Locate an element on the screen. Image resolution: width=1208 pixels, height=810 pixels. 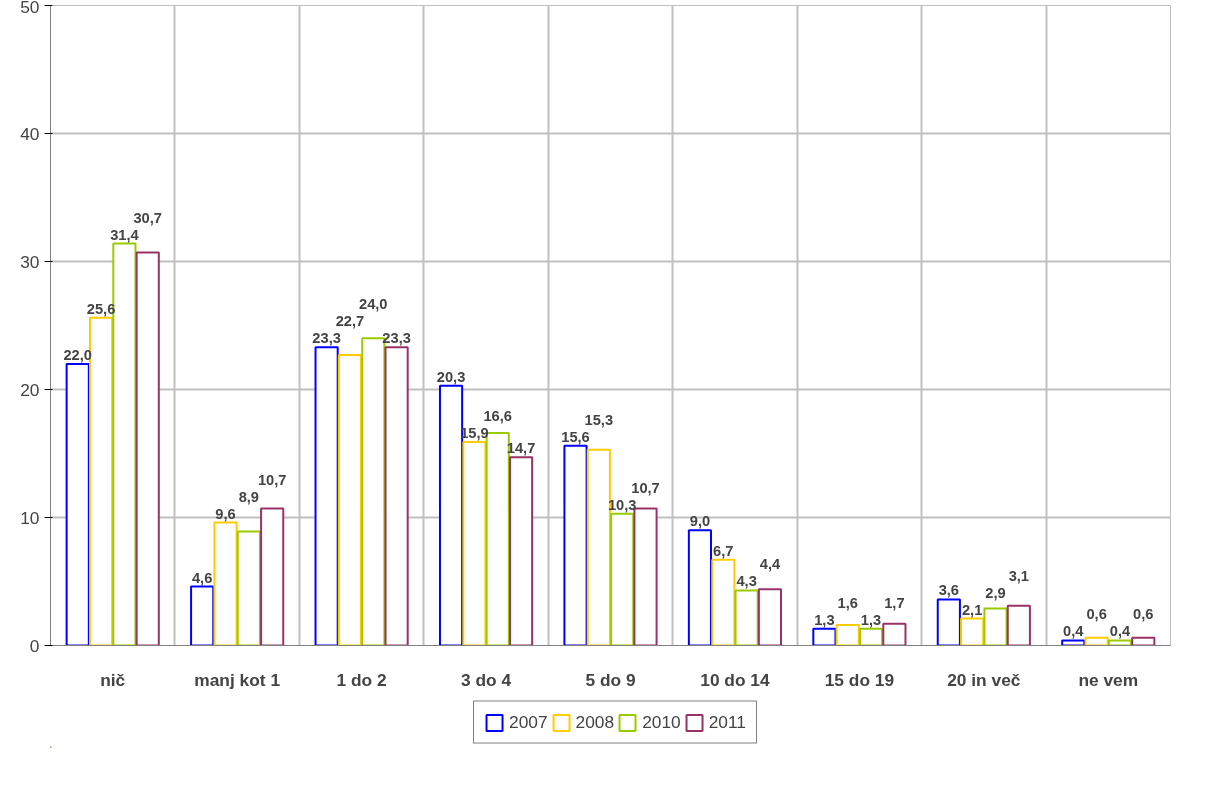
data-label: 2,9 is located at coordinates (995, 592).